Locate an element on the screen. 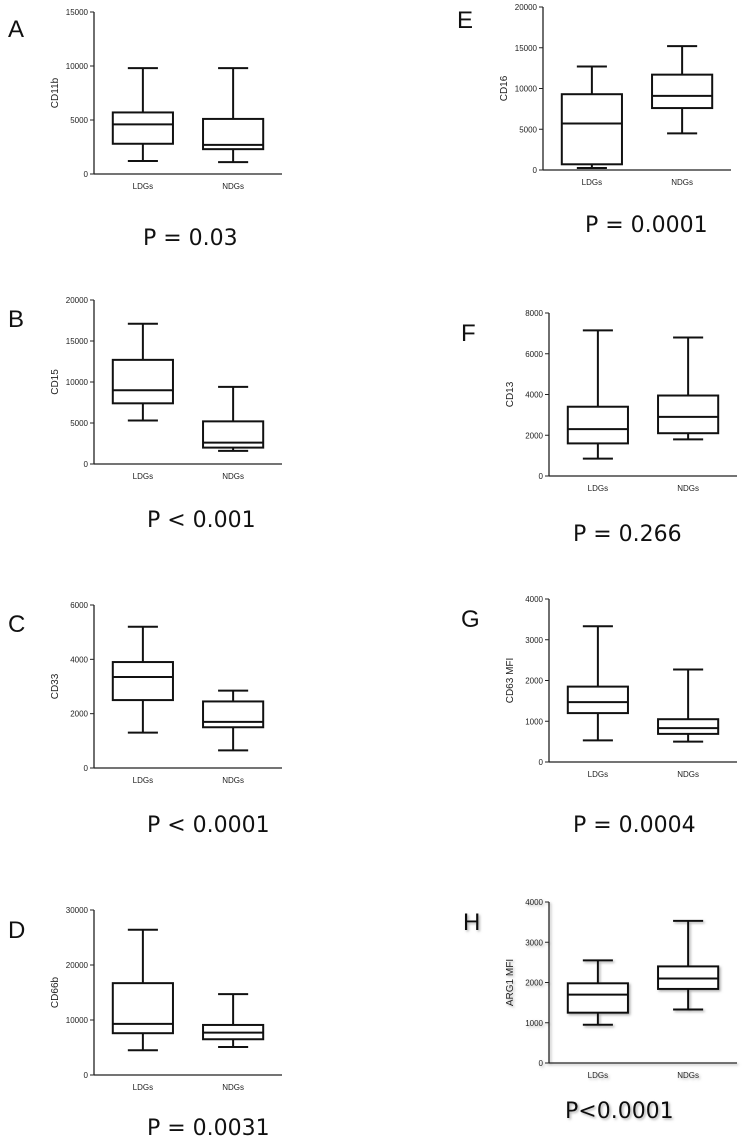  y-tick-label-f-1: 2000 is located at coordinates (534, 435).